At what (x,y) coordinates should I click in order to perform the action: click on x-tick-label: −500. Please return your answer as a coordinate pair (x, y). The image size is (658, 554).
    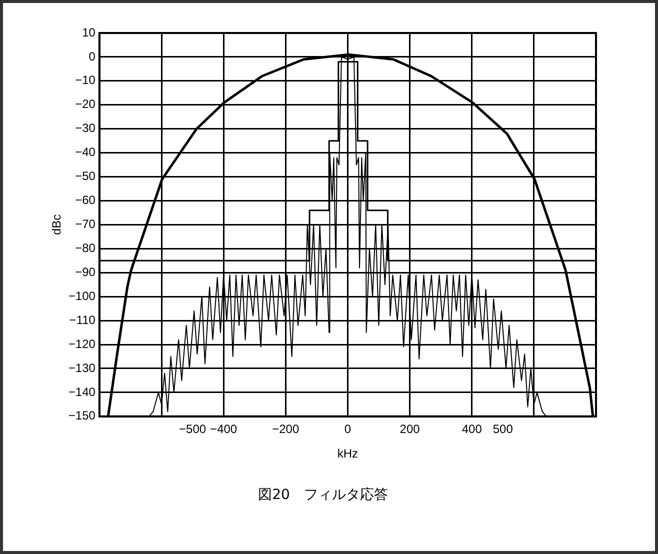
    Looking at the image, I should click on (192, 429).